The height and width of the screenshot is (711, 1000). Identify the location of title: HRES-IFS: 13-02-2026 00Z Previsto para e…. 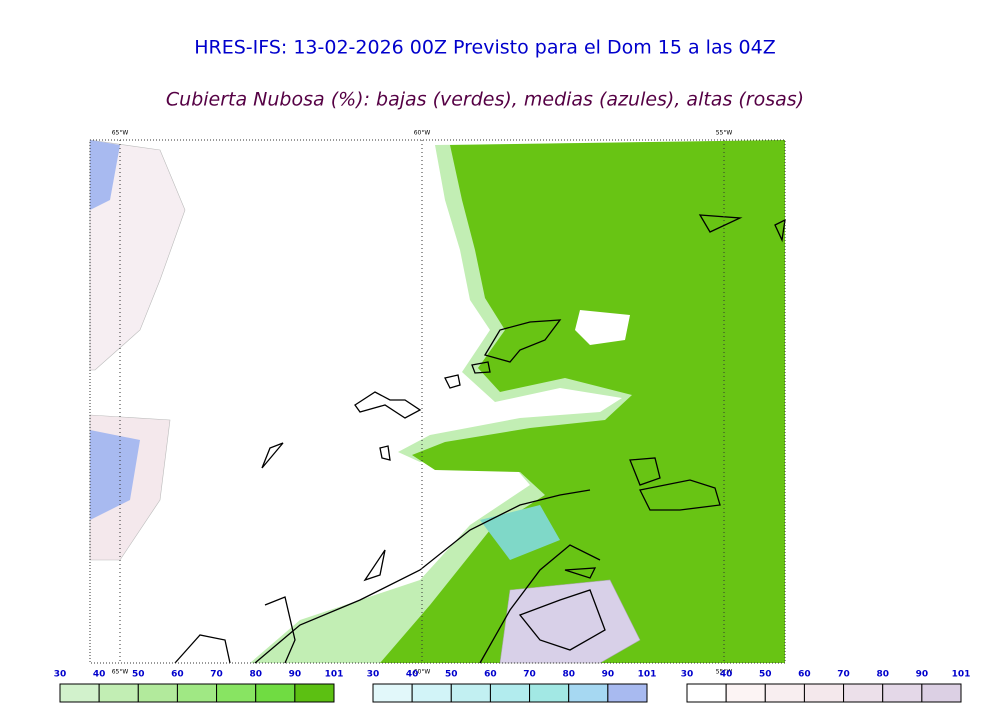
(485, 48).